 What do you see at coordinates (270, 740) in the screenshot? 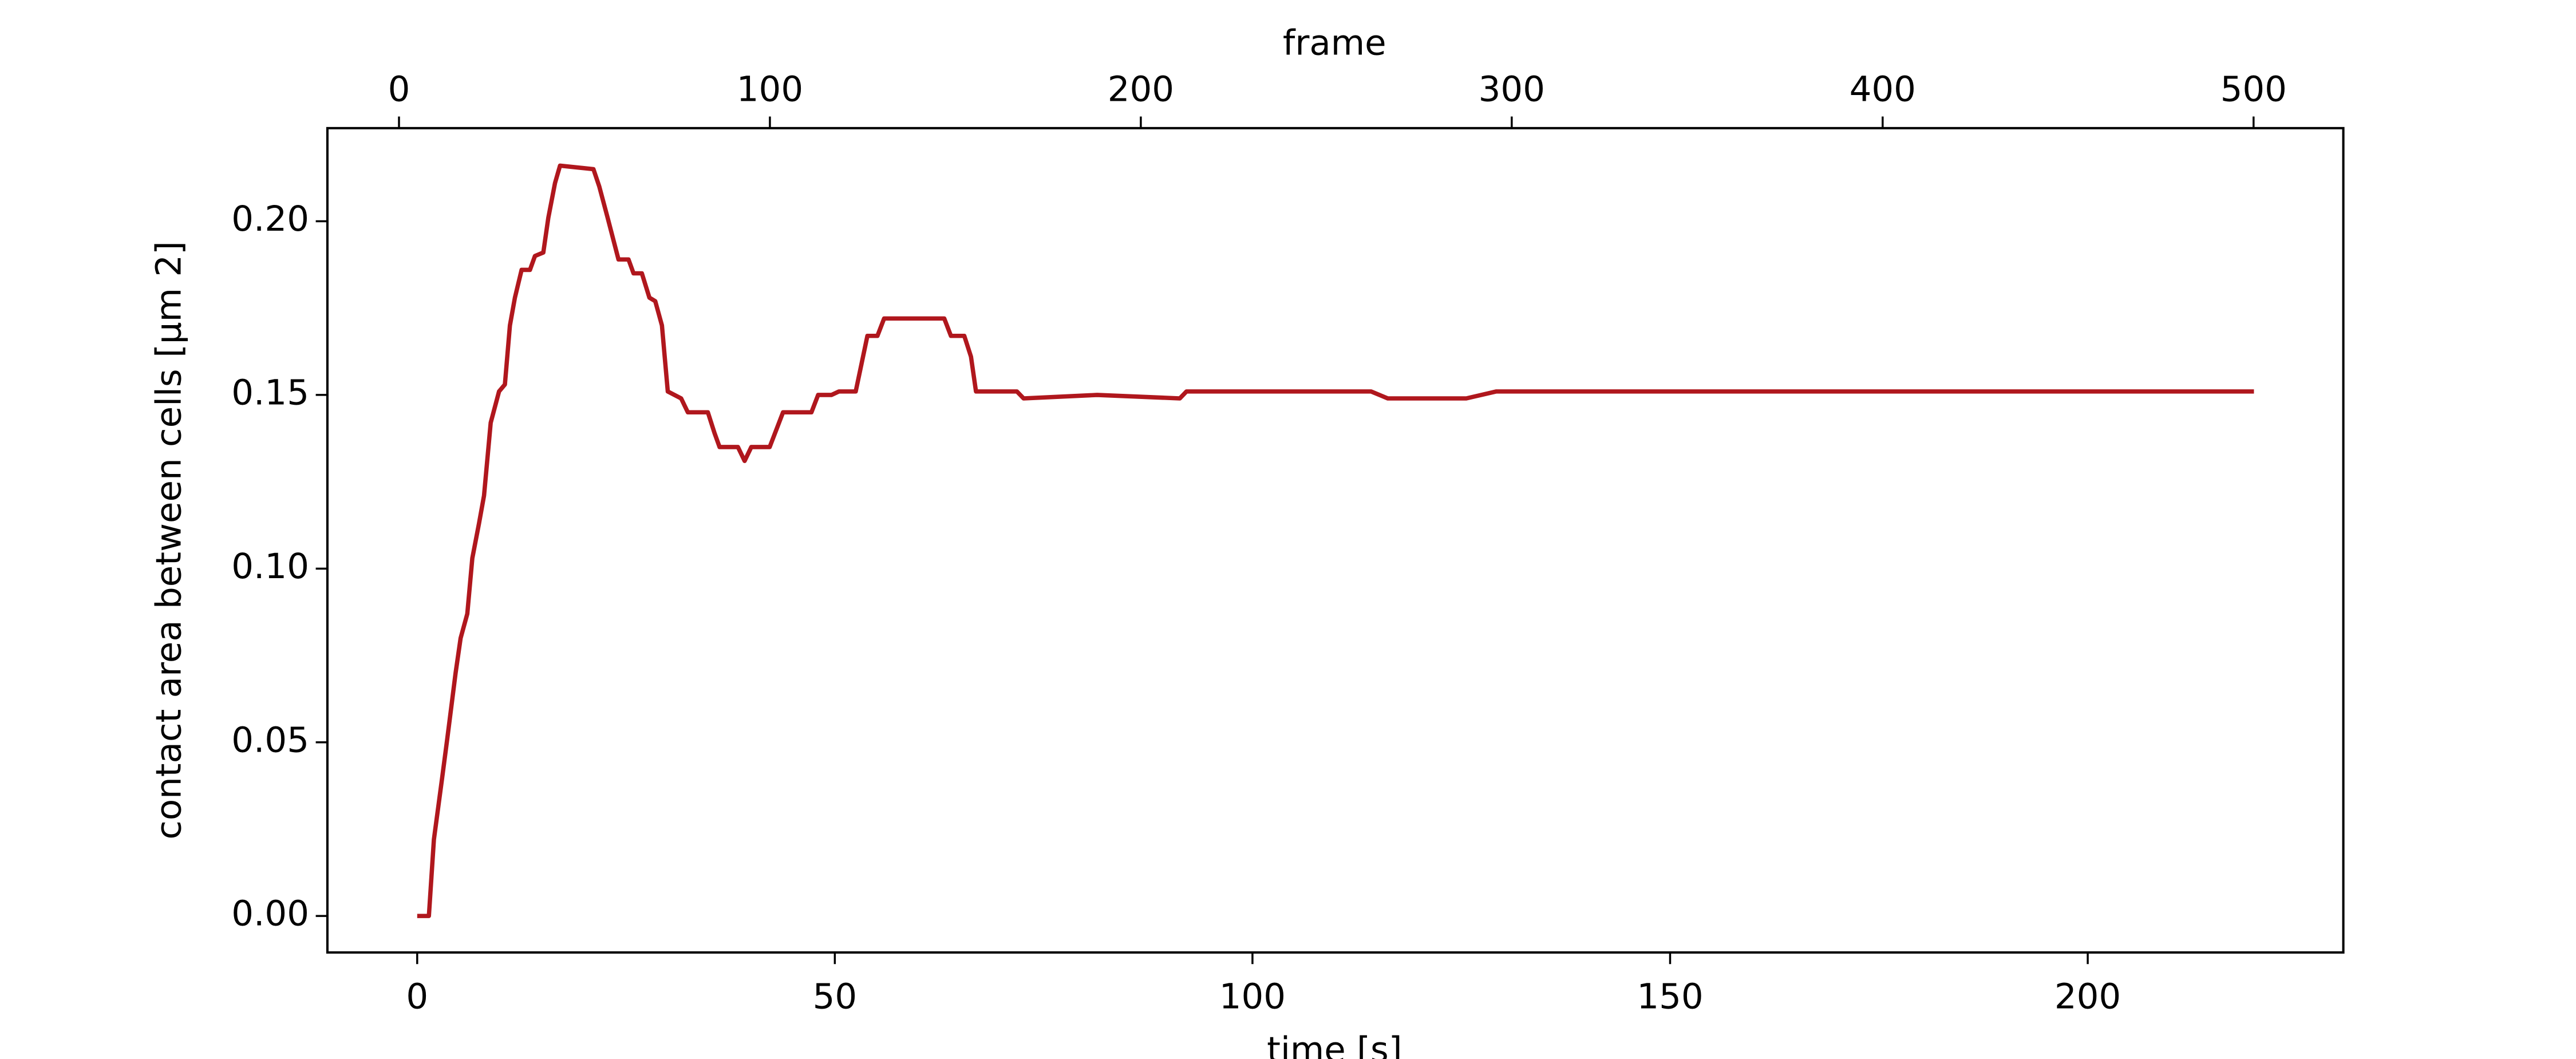
I see `y-tick-label: 0.05` at bounding box center [270, 740].